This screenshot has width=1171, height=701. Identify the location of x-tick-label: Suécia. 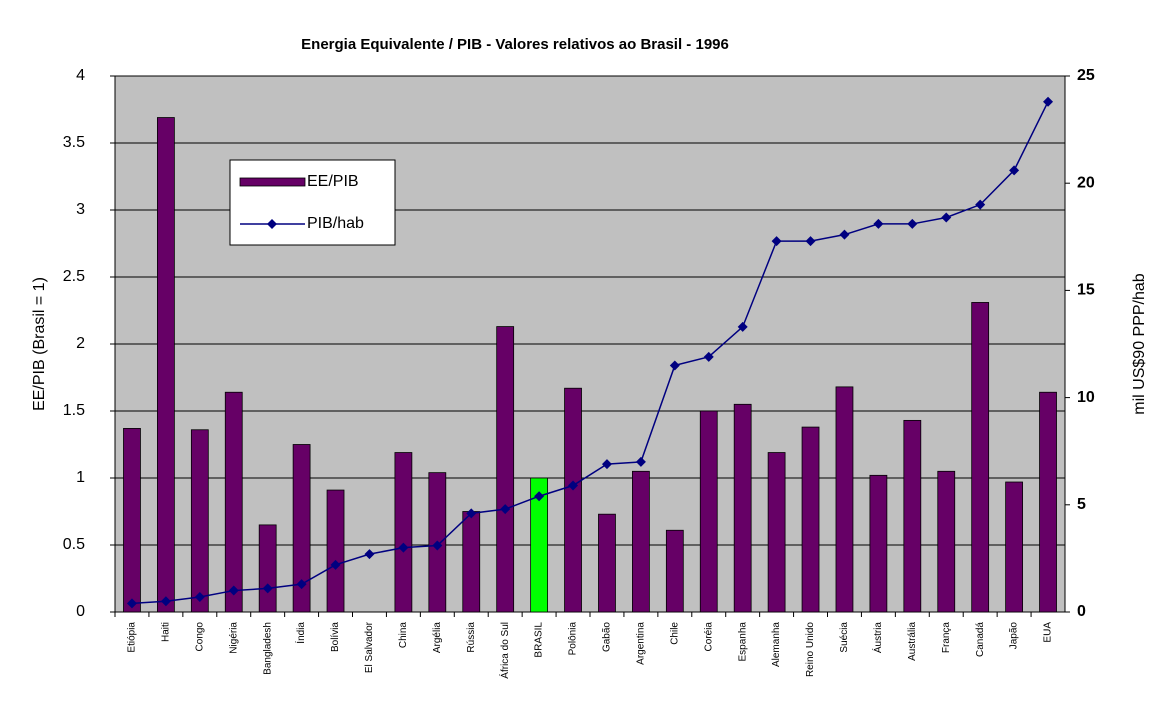
(844, 637).